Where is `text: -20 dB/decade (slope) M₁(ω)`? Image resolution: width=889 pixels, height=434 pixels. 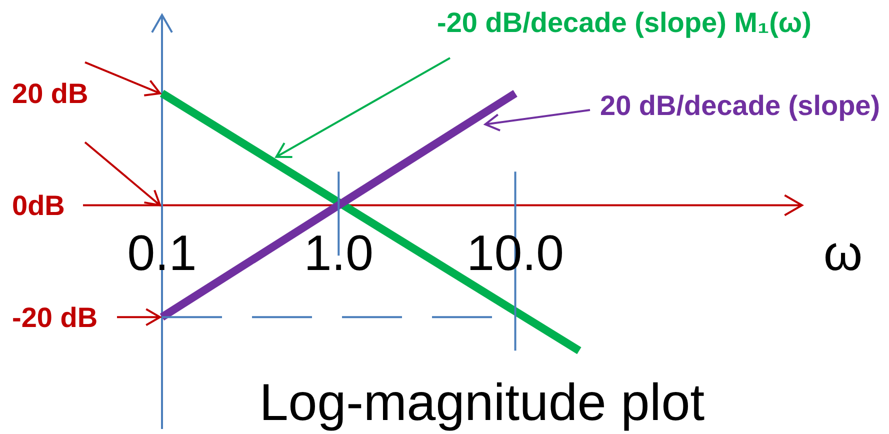 text: -20 dB/decade (slope) M₁(ω) is located at coordinates (624, 22).